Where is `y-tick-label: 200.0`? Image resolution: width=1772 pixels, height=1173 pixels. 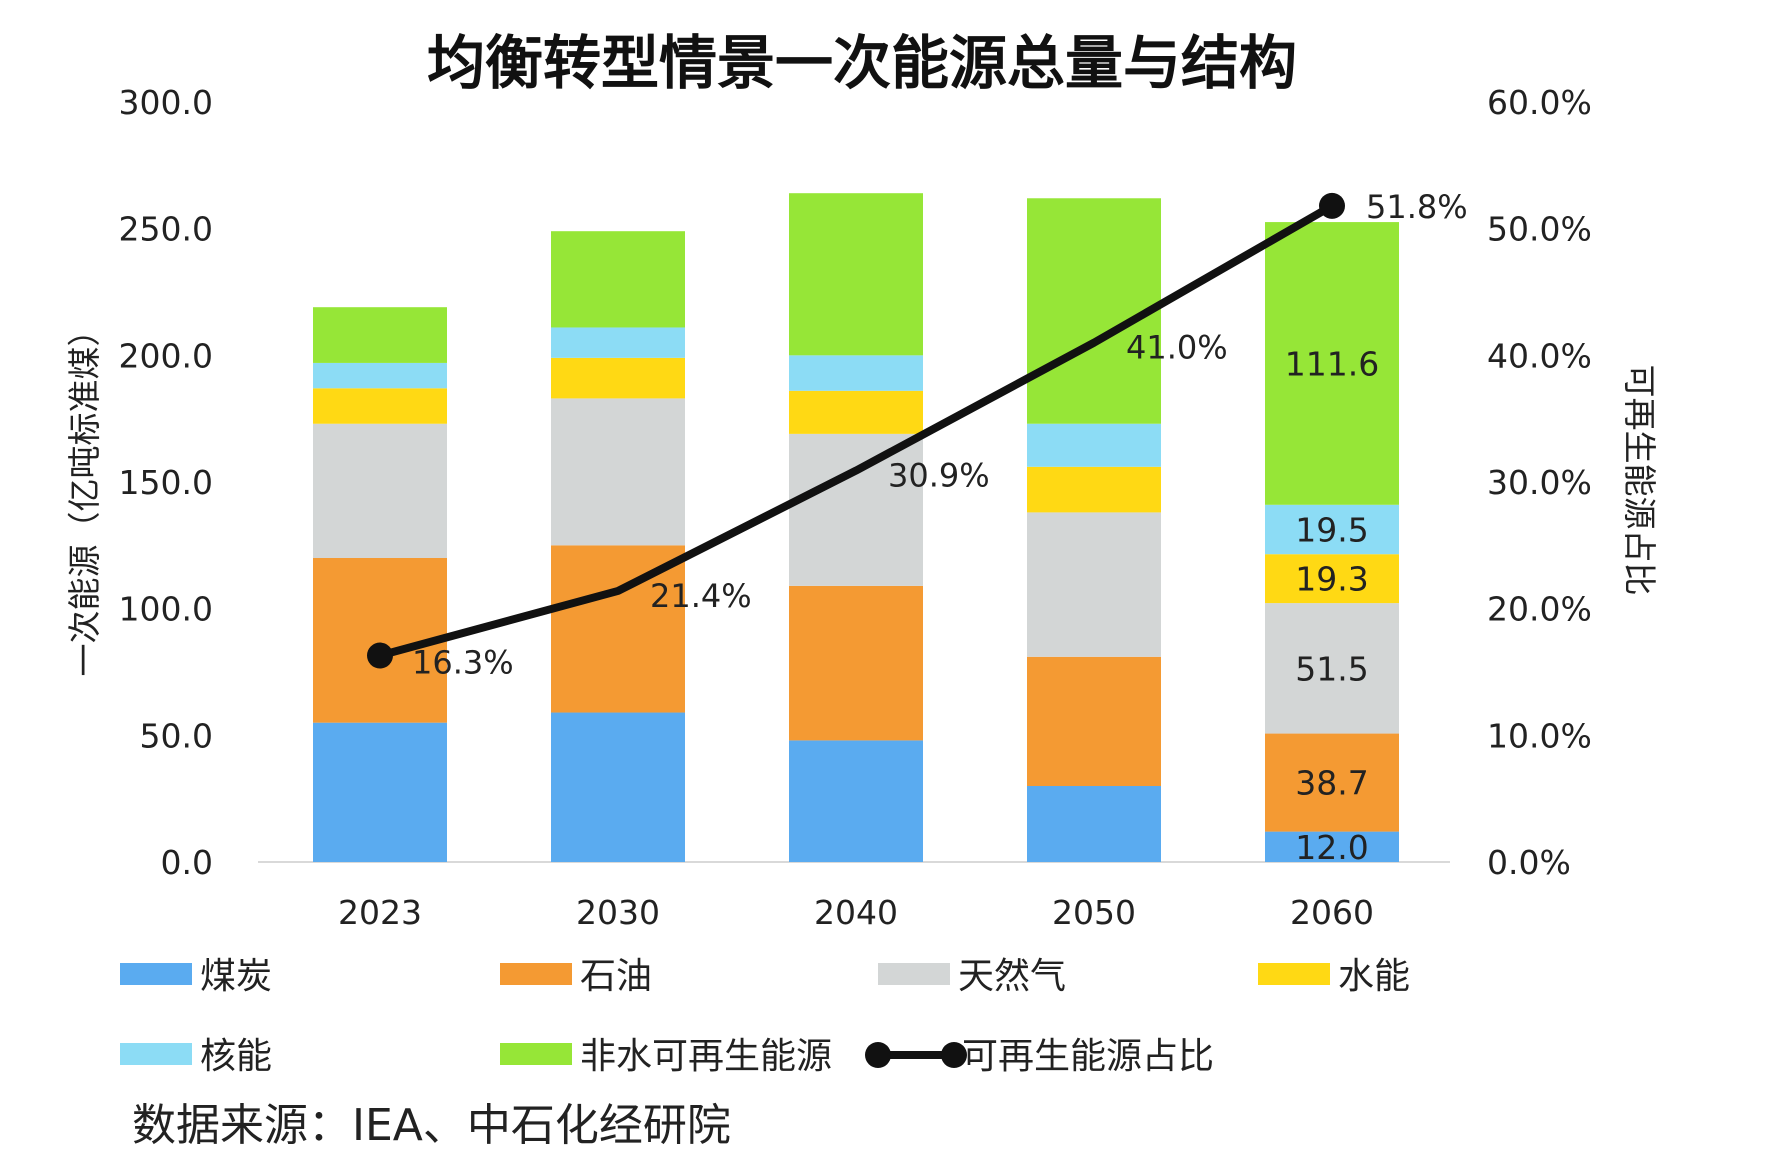 y-tick-label: 200.0 is located at coordinates (166, 355).